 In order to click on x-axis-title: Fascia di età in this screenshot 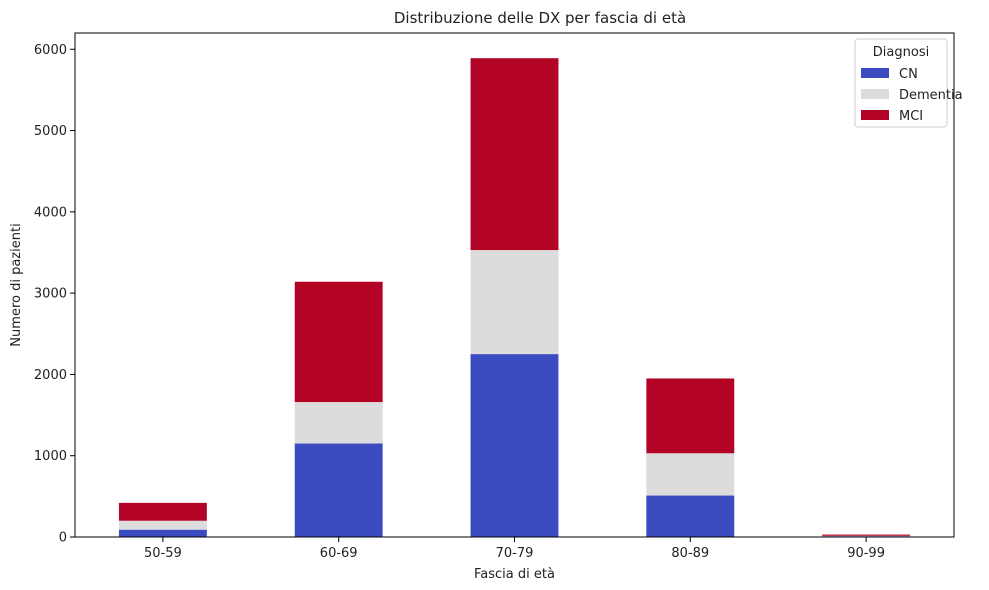, I will do `click(514, 574)`.